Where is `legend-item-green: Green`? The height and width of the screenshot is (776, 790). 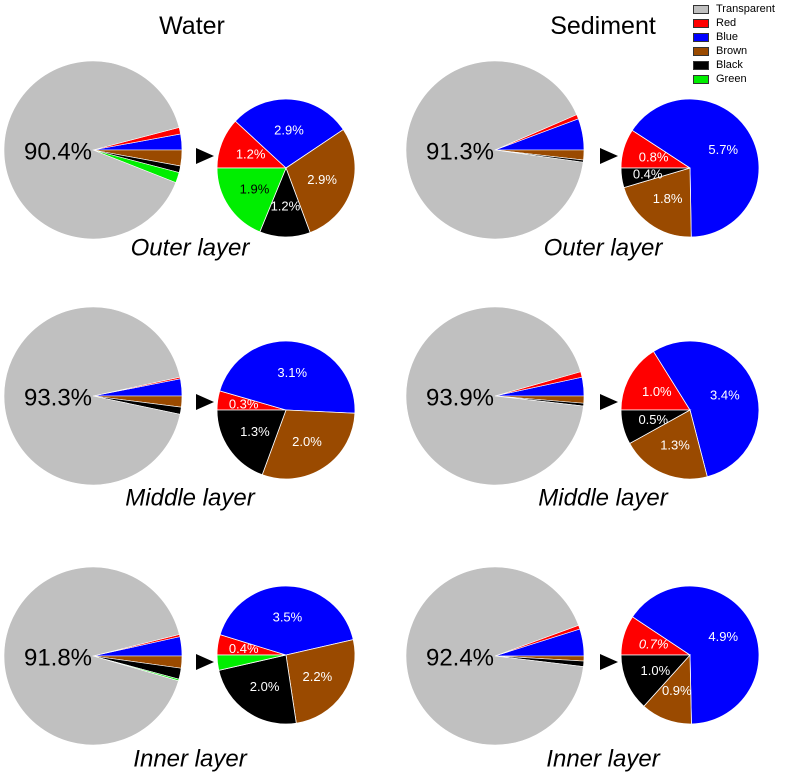 legend-item-green: Green is located at coordinates (734, 79).